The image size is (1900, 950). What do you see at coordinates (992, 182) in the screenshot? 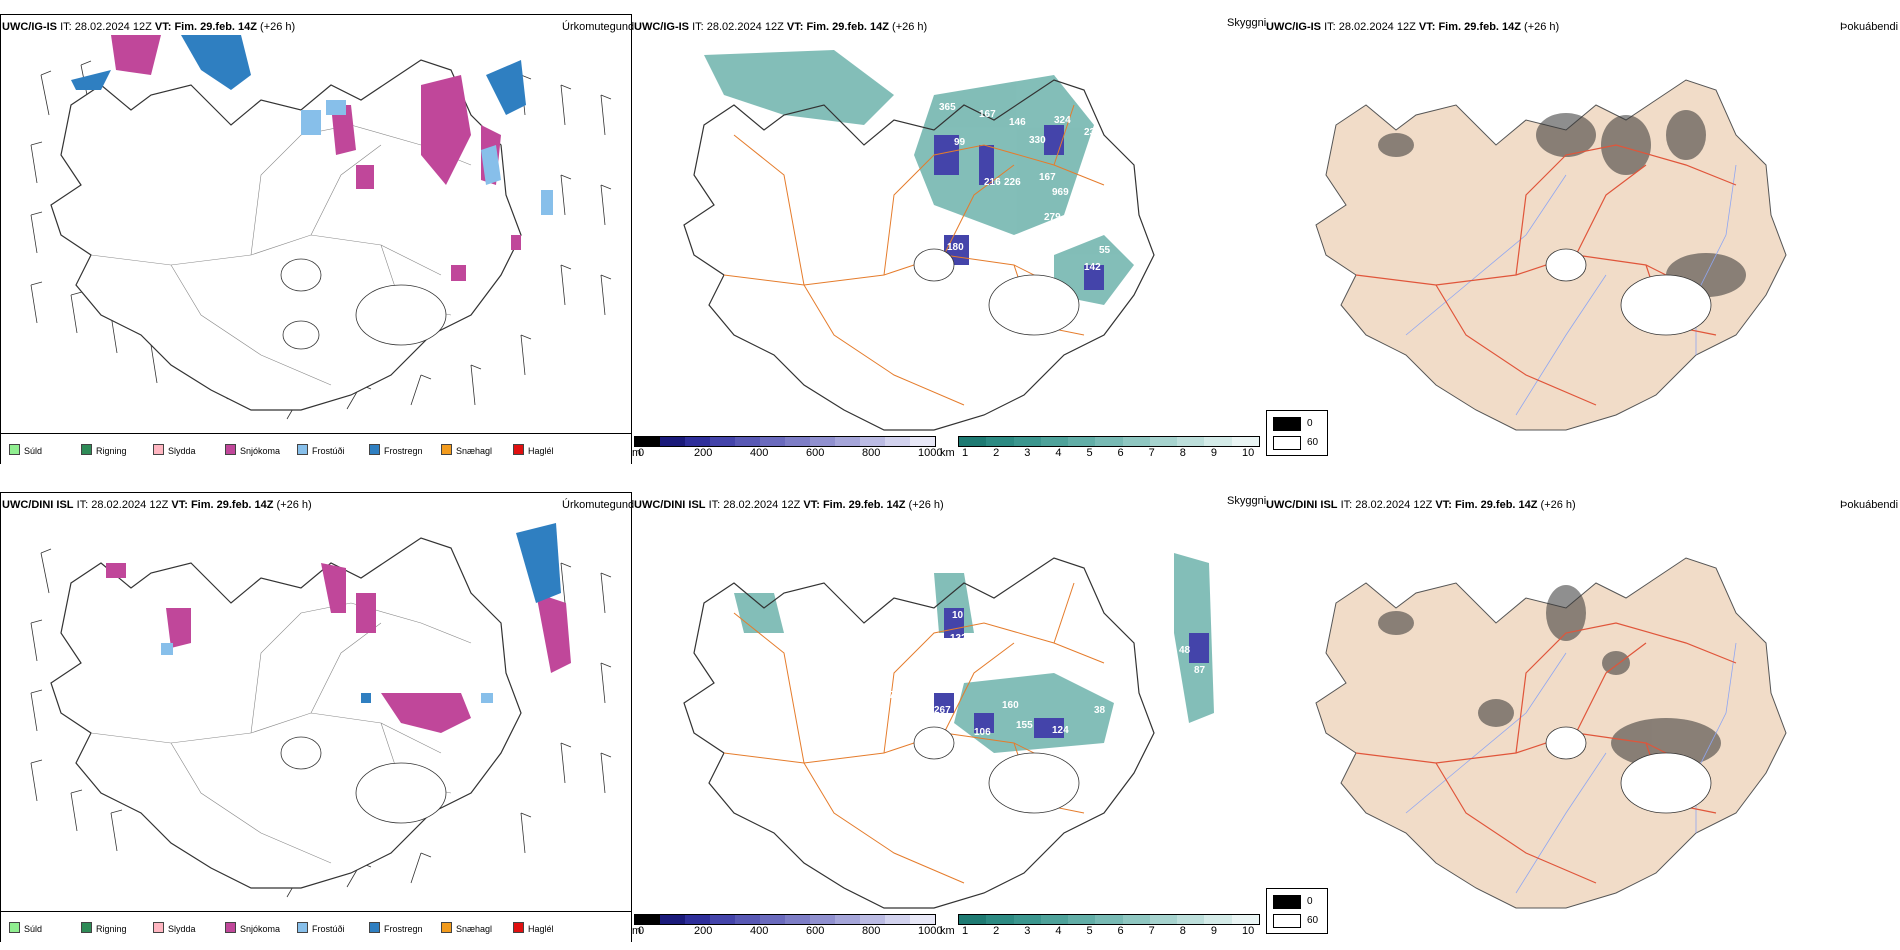
I see `vis-value: 216` at bounding box center [992, 182].